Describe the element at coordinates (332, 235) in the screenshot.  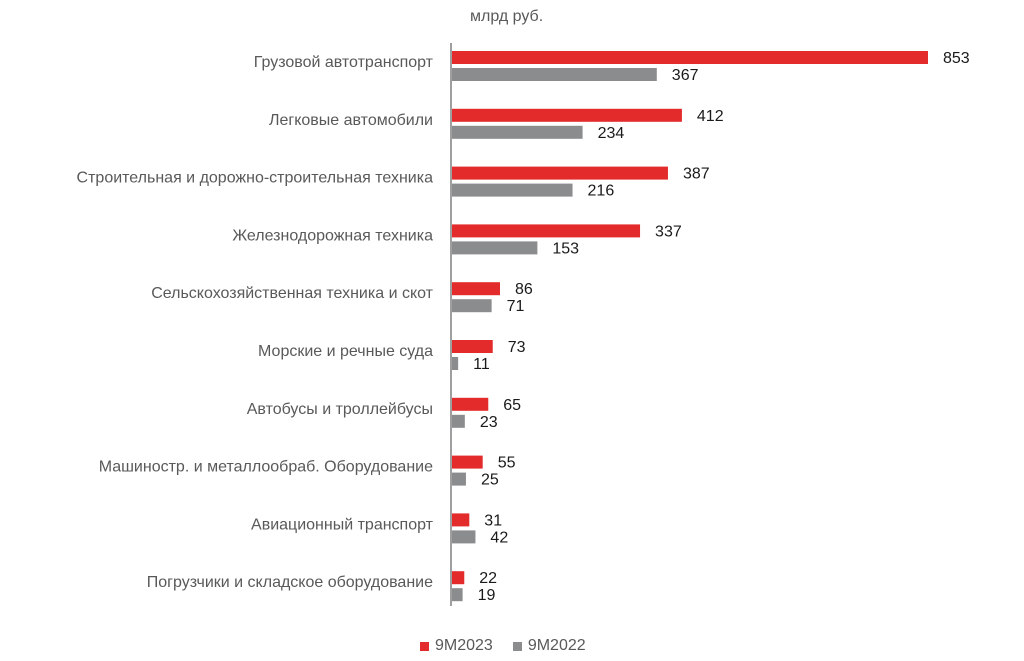
I see `category-label: Железнодорожная техника` at that location.